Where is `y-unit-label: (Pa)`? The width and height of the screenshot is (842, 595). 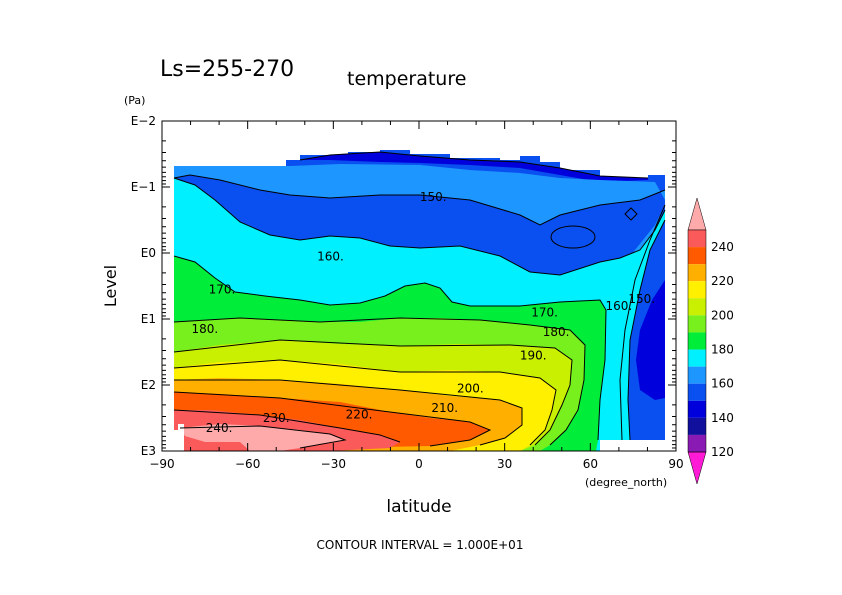
y-unit-label: (Pa) is located at coordinates (134, 100).